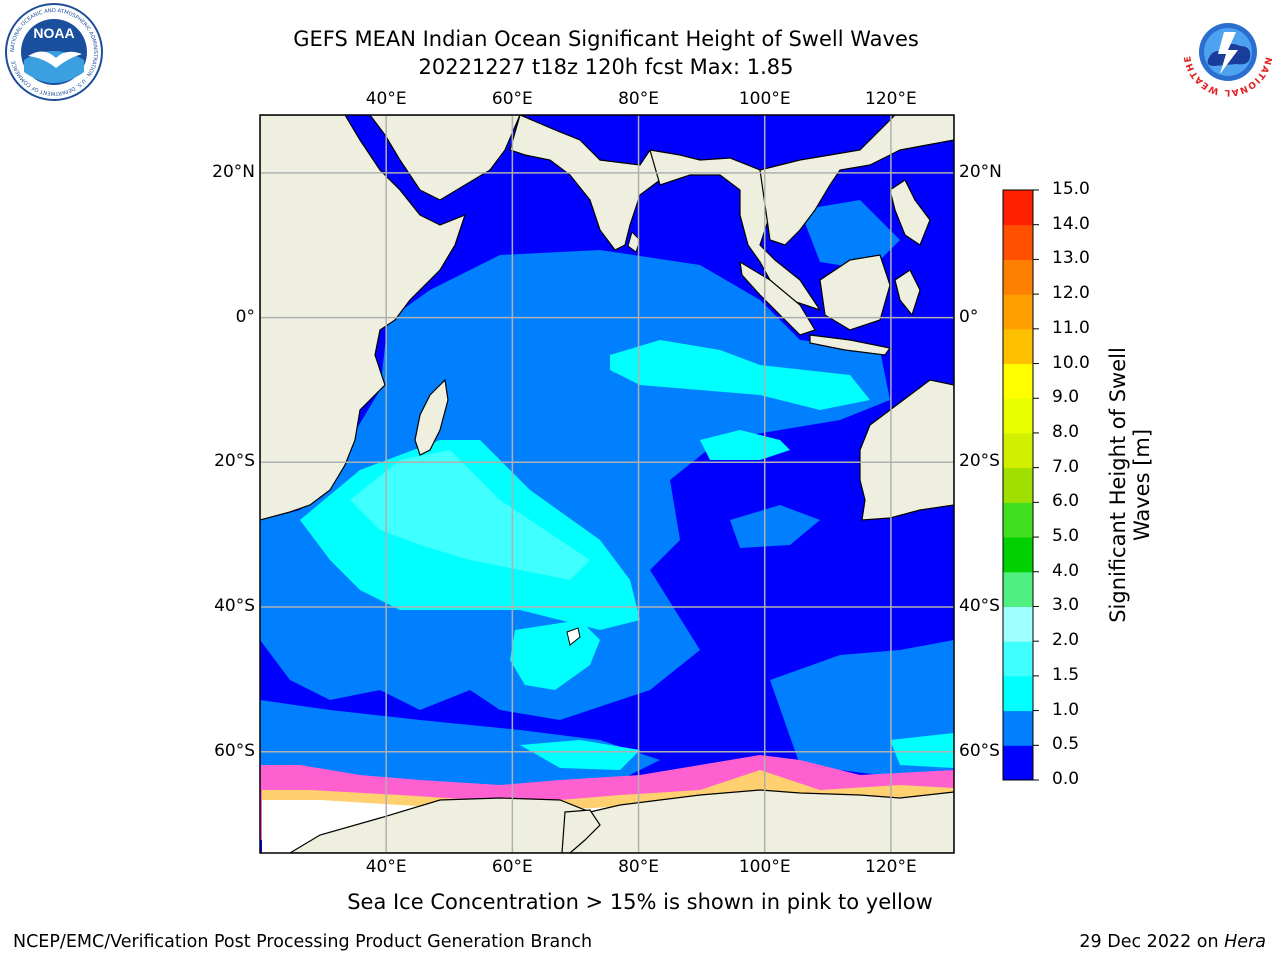 This screenshot has height=960, width=1280. I want to click on lon-label-bottom: 60°E, so click(512, 867).